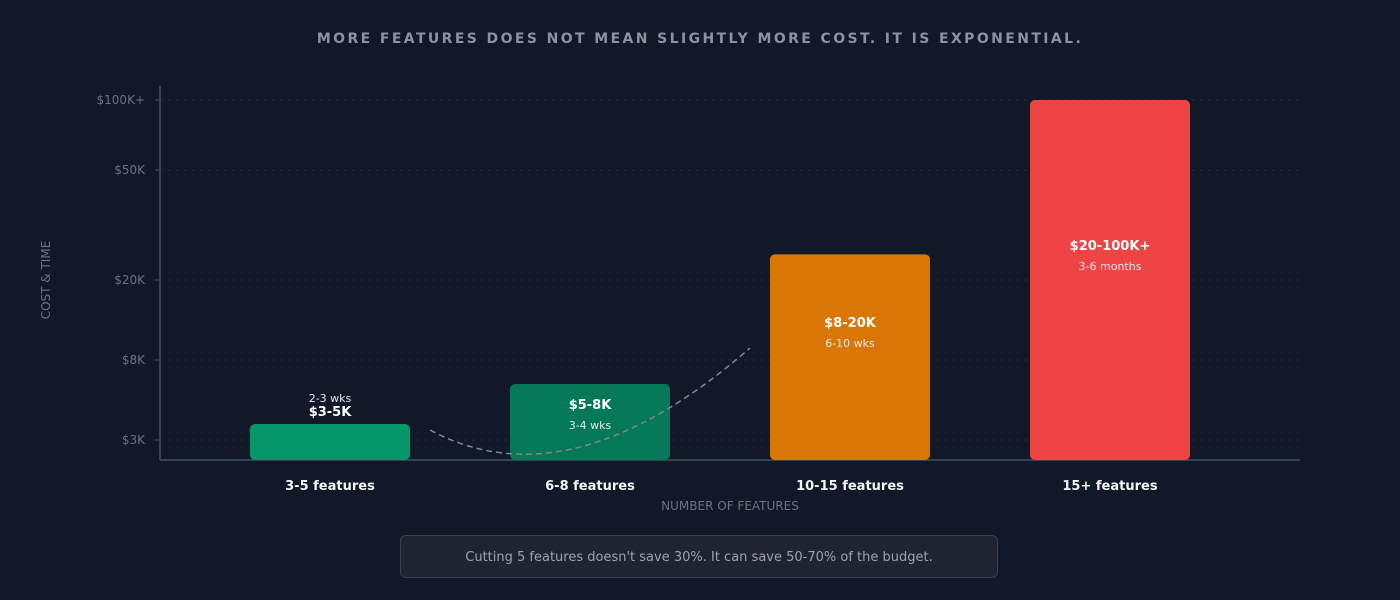 This screenshot has height=600, width=1400. I want to click on x-category-label: 15+ features, so click(1109, 486).